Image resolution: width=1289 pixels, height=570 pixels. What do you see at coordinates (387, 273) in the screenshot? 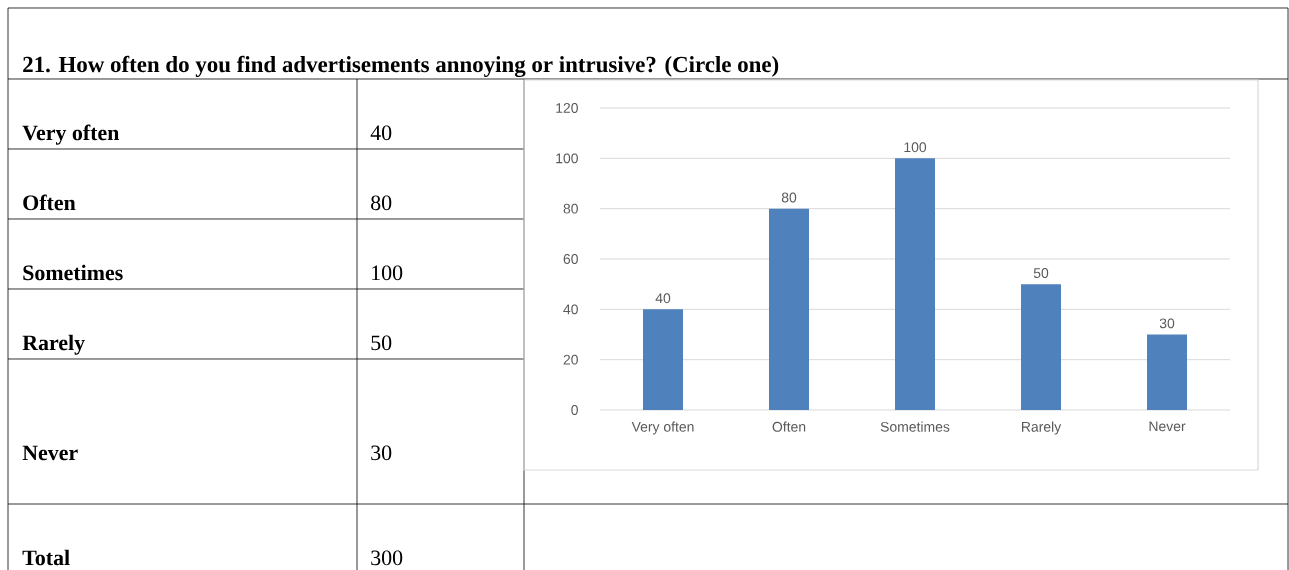
I see `text: 100` at bounding box center [387, 273].